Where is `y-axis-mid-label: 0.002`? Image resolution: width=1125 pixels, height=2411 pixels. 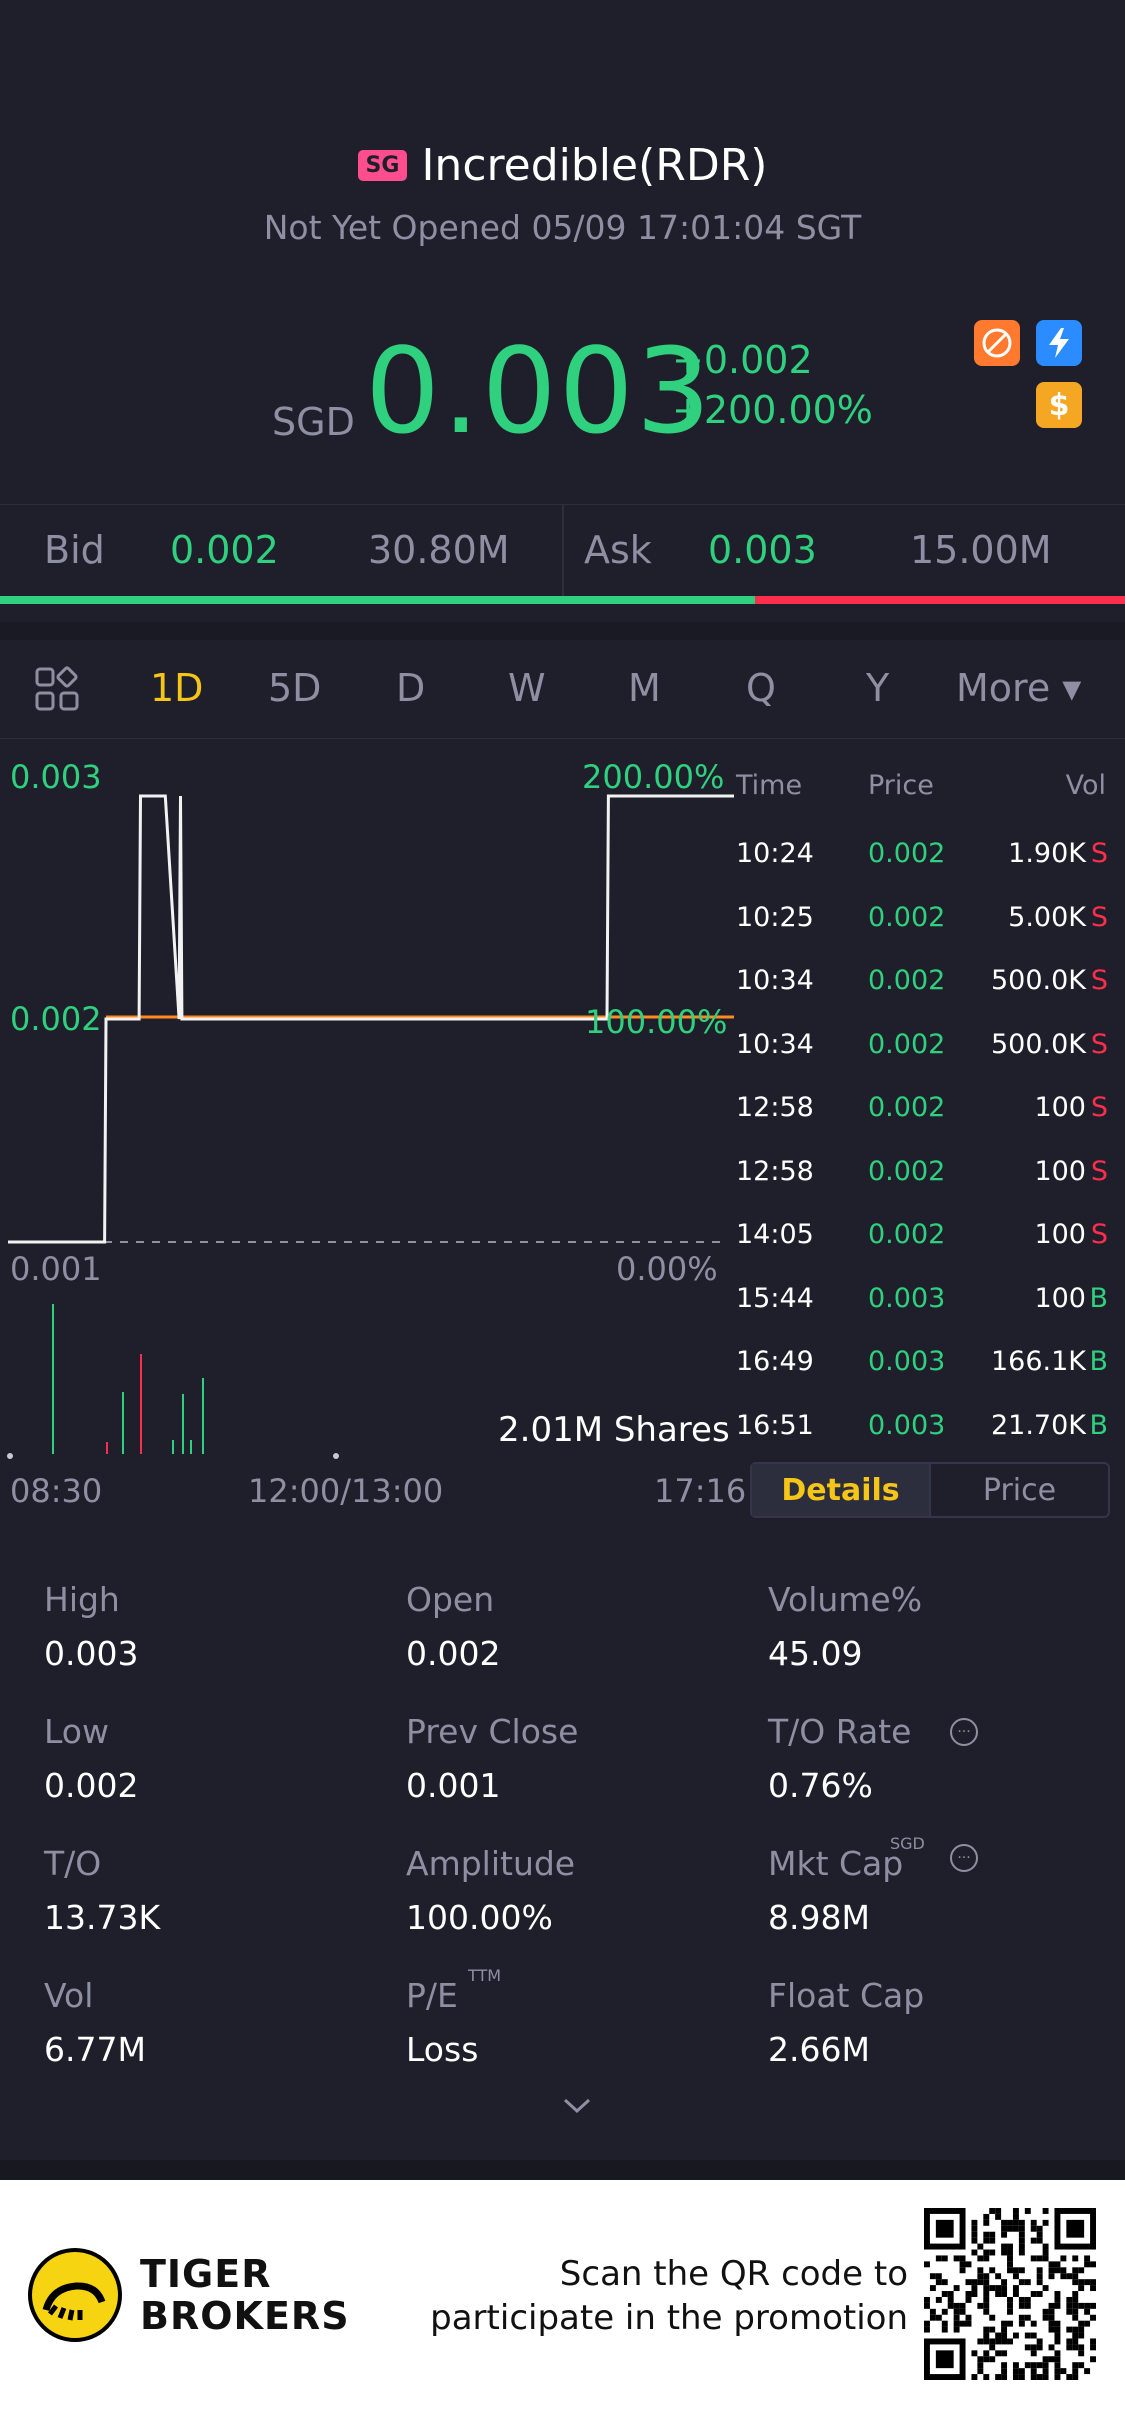 y-axis-mid-label: 0.002 is located at coordinates (56, 1019).